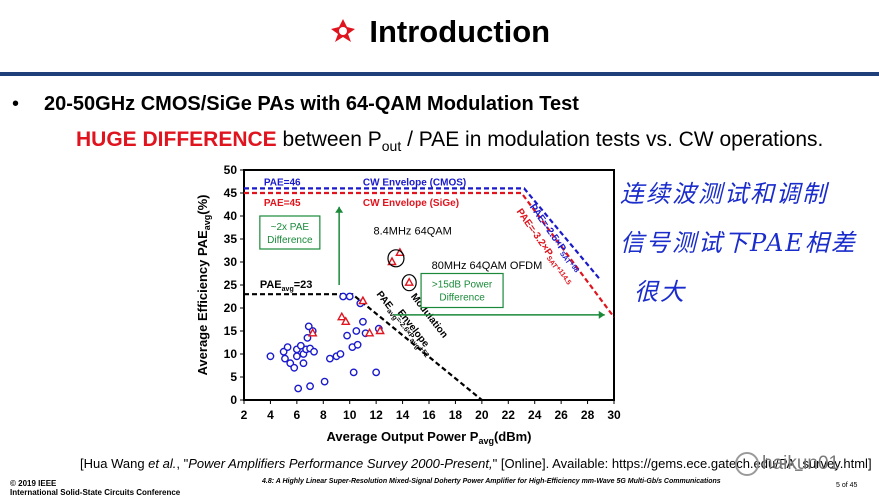 The image size is (879, 501). What do you see at coordinates (411, 203) in the screenshot?
I see `cw-sige-label: CW Envelope (SiGe)` at bounding box center [411, 203].